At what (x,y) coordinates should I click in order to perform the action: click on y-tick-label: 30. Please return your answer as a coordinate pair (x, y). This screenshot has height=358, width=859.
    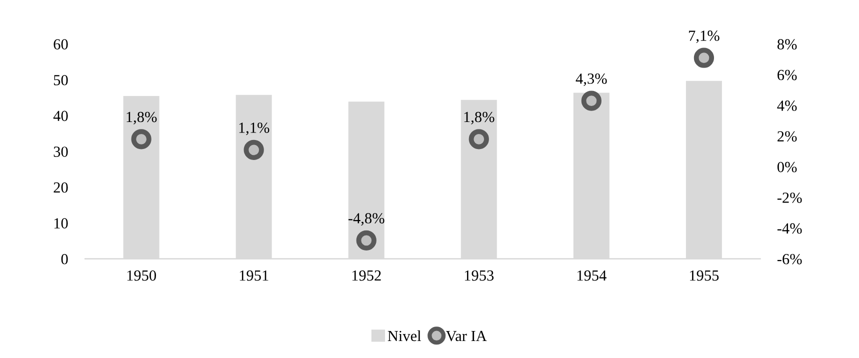
    Looking at the image, I should click on (61, 151).